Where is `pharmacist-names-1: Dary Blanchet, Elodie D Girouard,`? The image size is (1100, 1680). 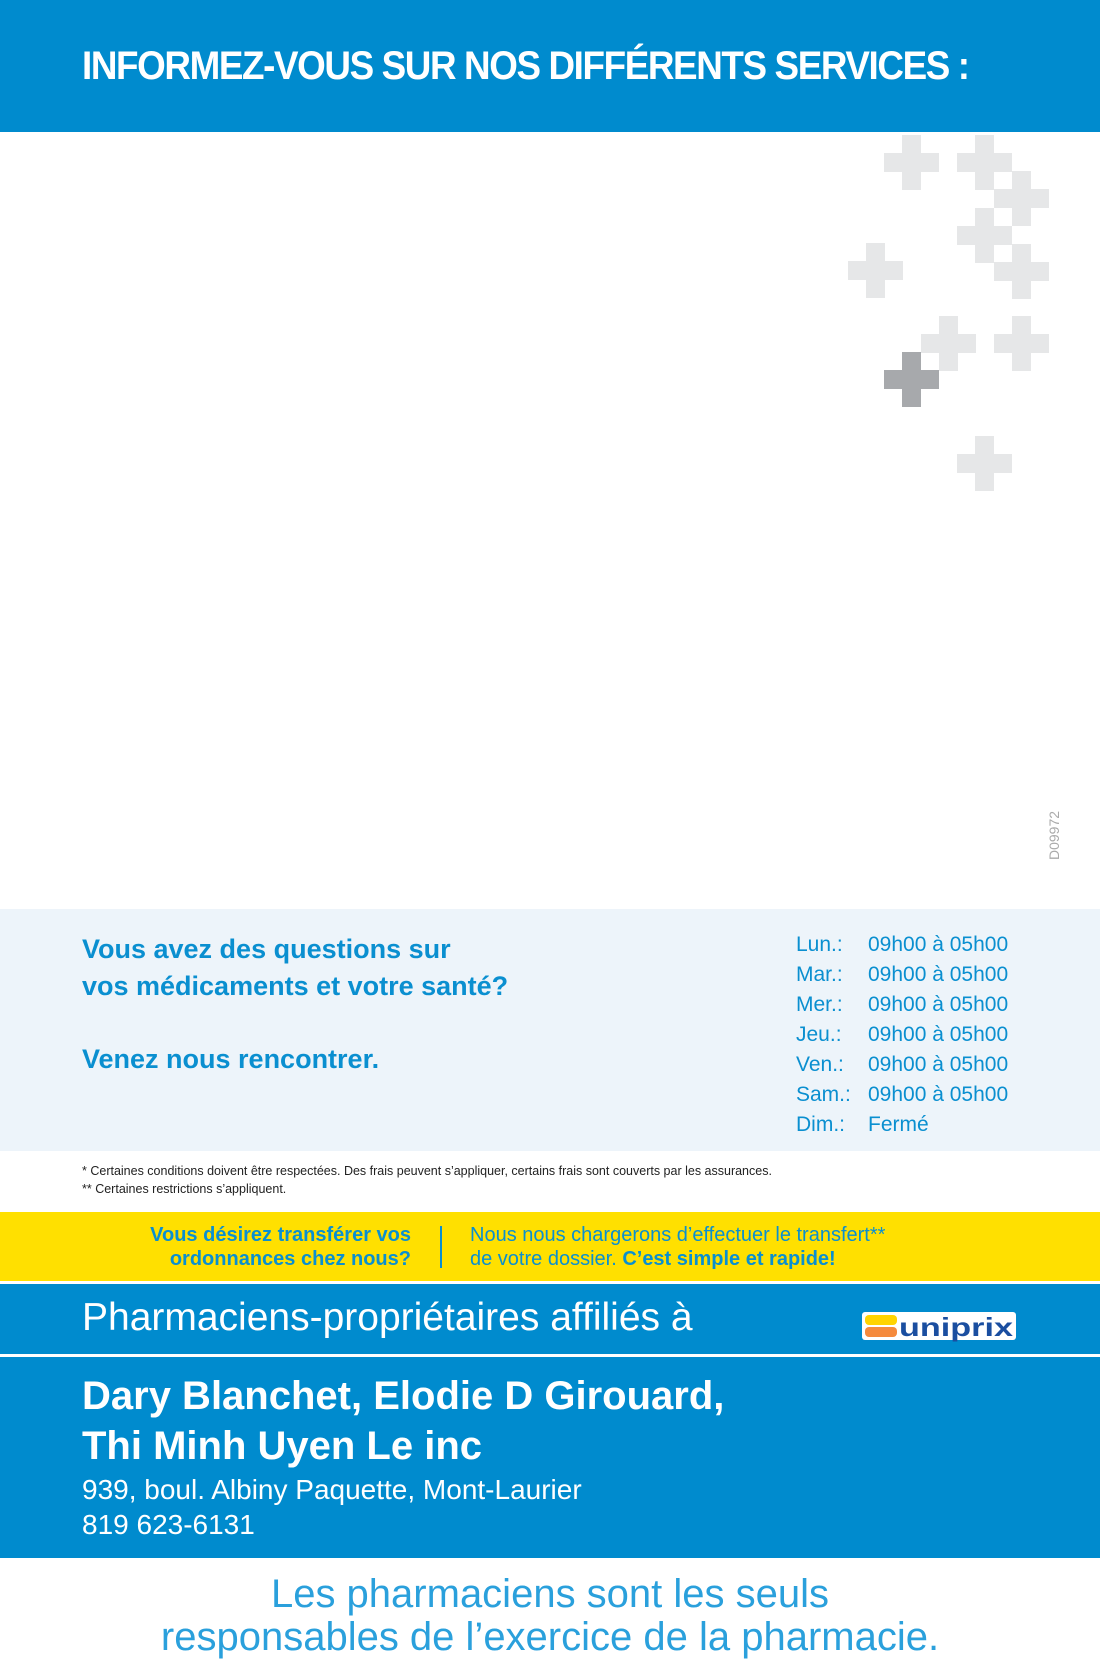
pharmacist-names-1: Dary Blanchet, Elodie D Girouard, is located at coordinates (403, 1396).